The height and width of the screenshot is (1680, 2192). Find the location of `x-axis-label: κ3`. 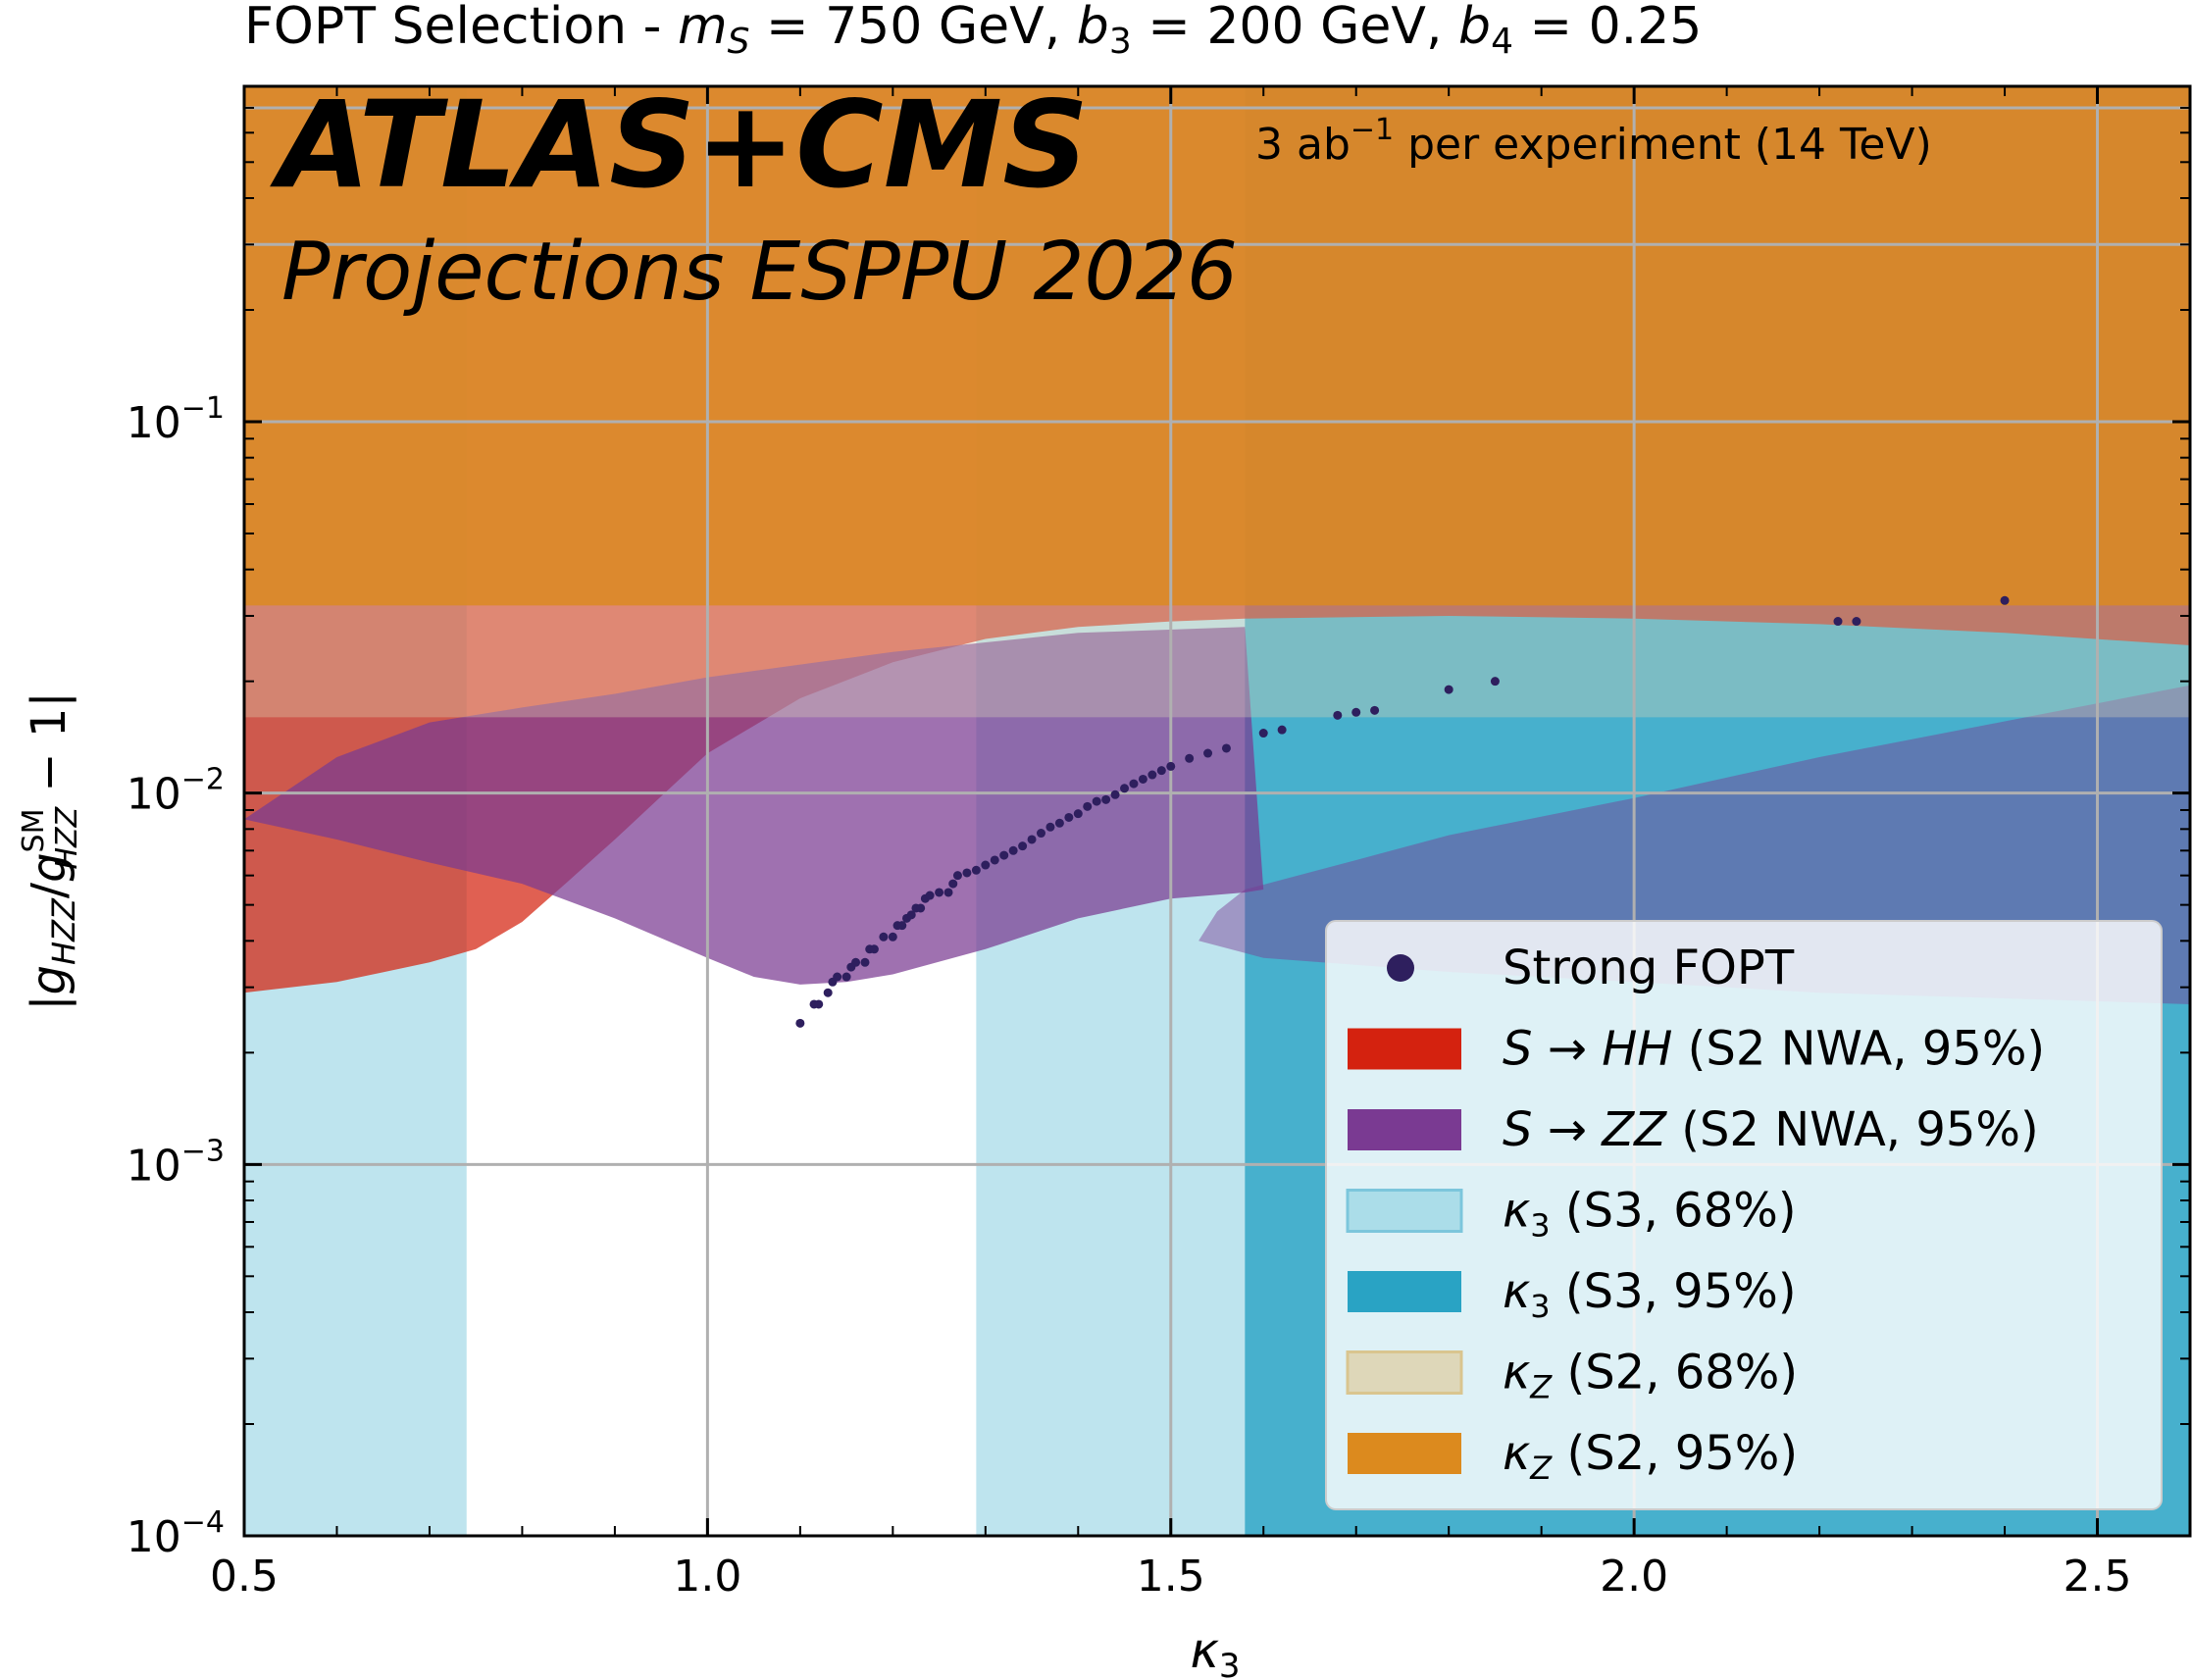

x-axis-label: κ3 is located at coordinates (1215, 1651).